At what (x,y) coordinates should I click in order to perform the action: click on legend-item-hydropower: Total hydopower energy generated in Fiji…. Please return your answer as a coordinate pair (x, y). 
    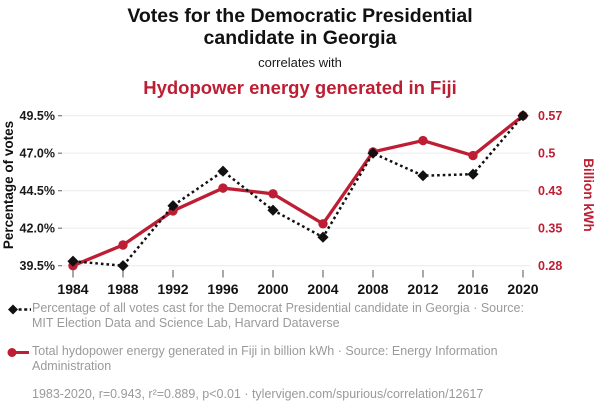
    Looking at the image, I should click on (300, 359).